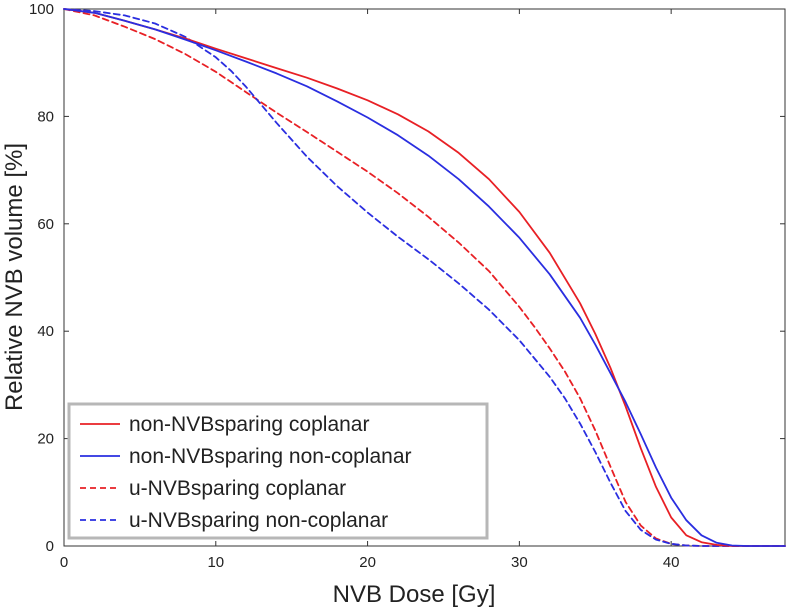  Describe the element at coordinates (50, 546) in the screenshot. I see `y-tick-label: 0` at that location.